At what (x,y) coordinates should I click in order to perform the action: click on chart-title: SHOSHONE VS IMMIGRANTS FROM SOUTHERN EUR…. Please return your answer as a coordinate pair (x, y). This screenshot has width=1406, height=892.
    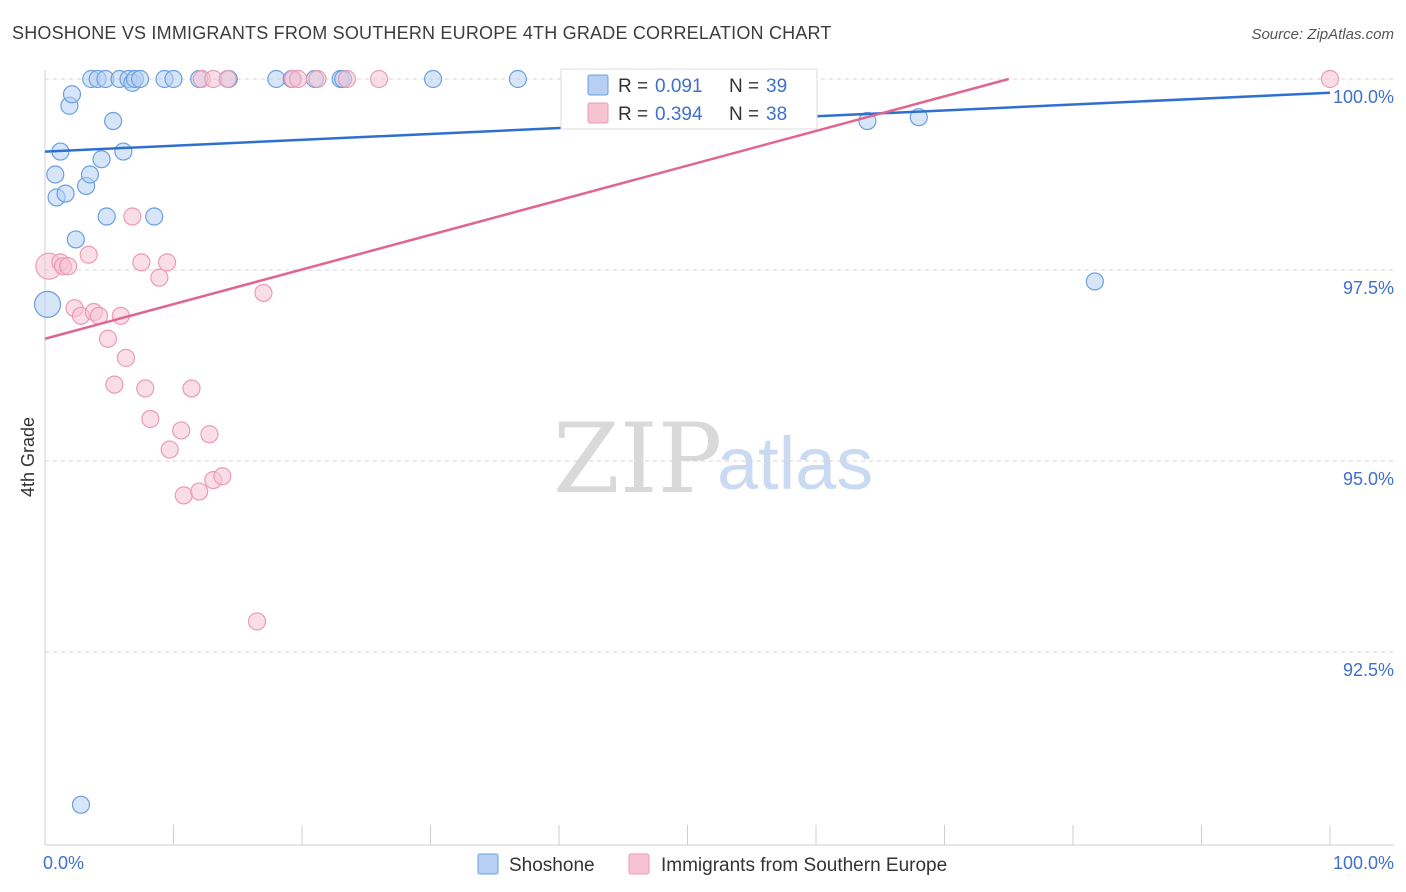
    Looking at the image, I should click on (422, 33).